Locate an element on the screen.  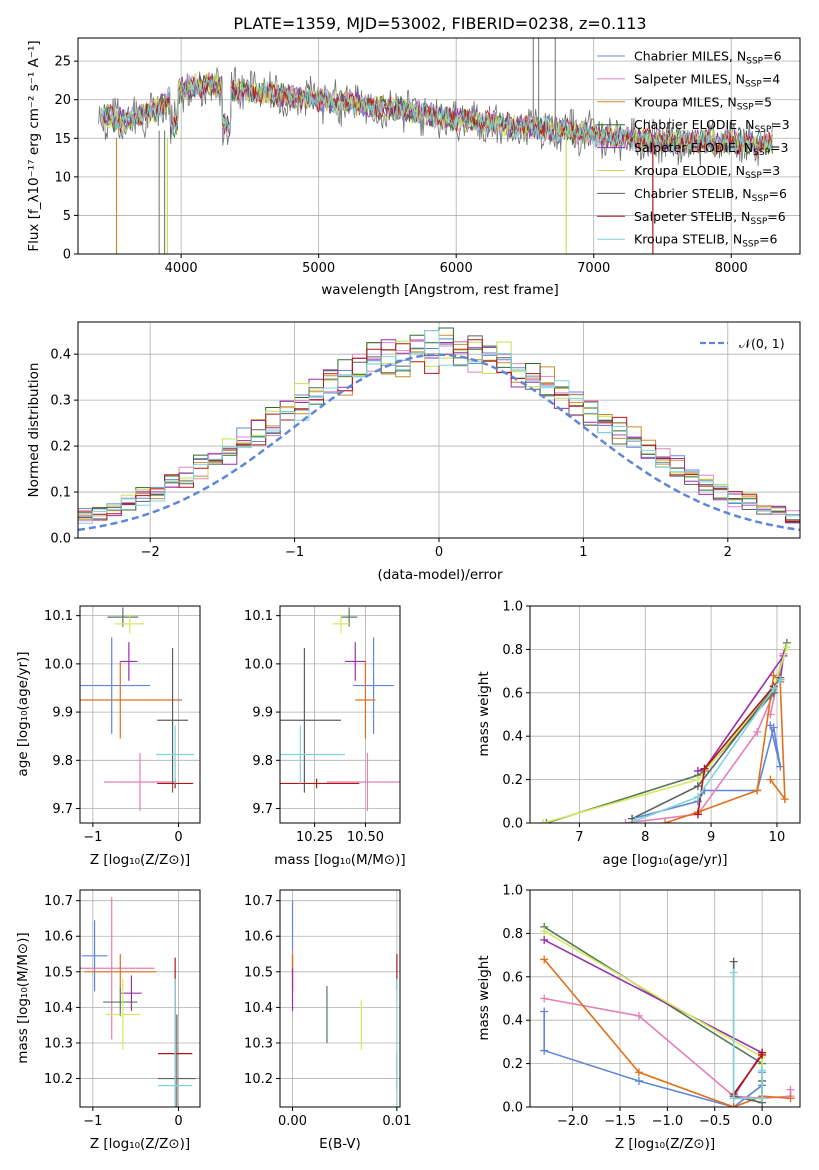
y-tick-label: 9.9 is located at coordinates (262, 713).